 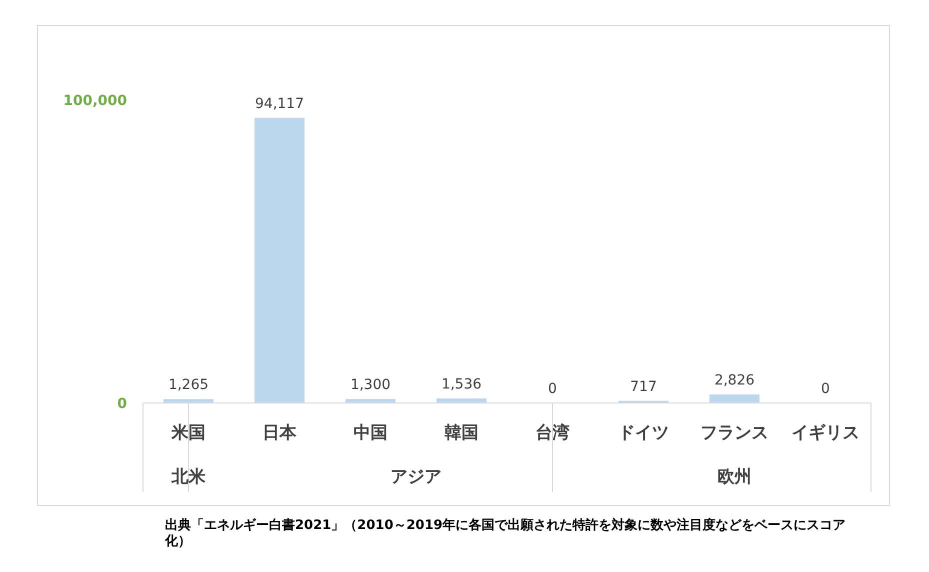 I want to click on data-label: 94,117, so click(x=279, y=104).